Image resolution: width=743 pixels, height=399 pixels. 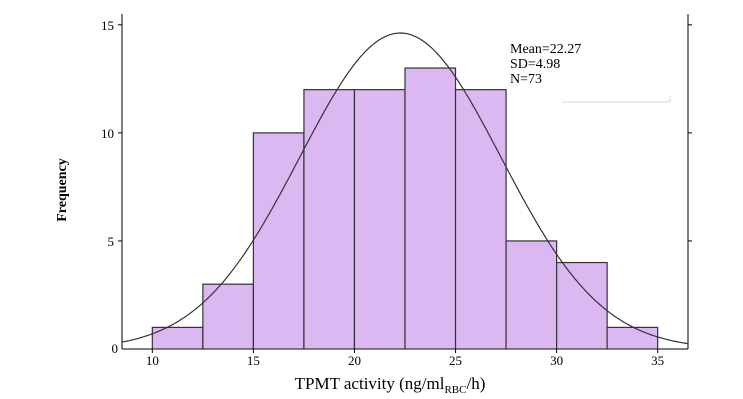 I want to click on x-tick-label: 10, so click(x=152, y=360).